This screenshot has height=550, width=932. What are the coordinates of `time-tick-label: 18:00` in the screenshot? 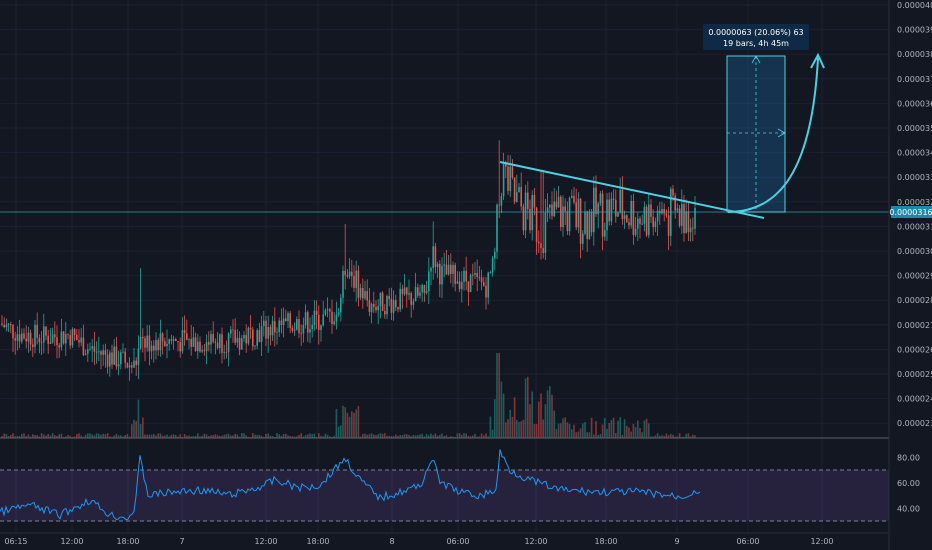 It's located at (605, 541).